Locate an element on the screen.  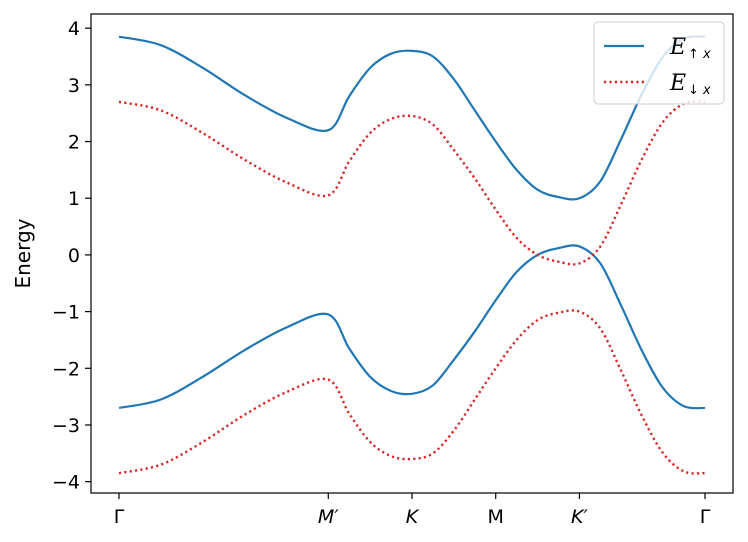
legend-box is located at coordinates (659, 63).